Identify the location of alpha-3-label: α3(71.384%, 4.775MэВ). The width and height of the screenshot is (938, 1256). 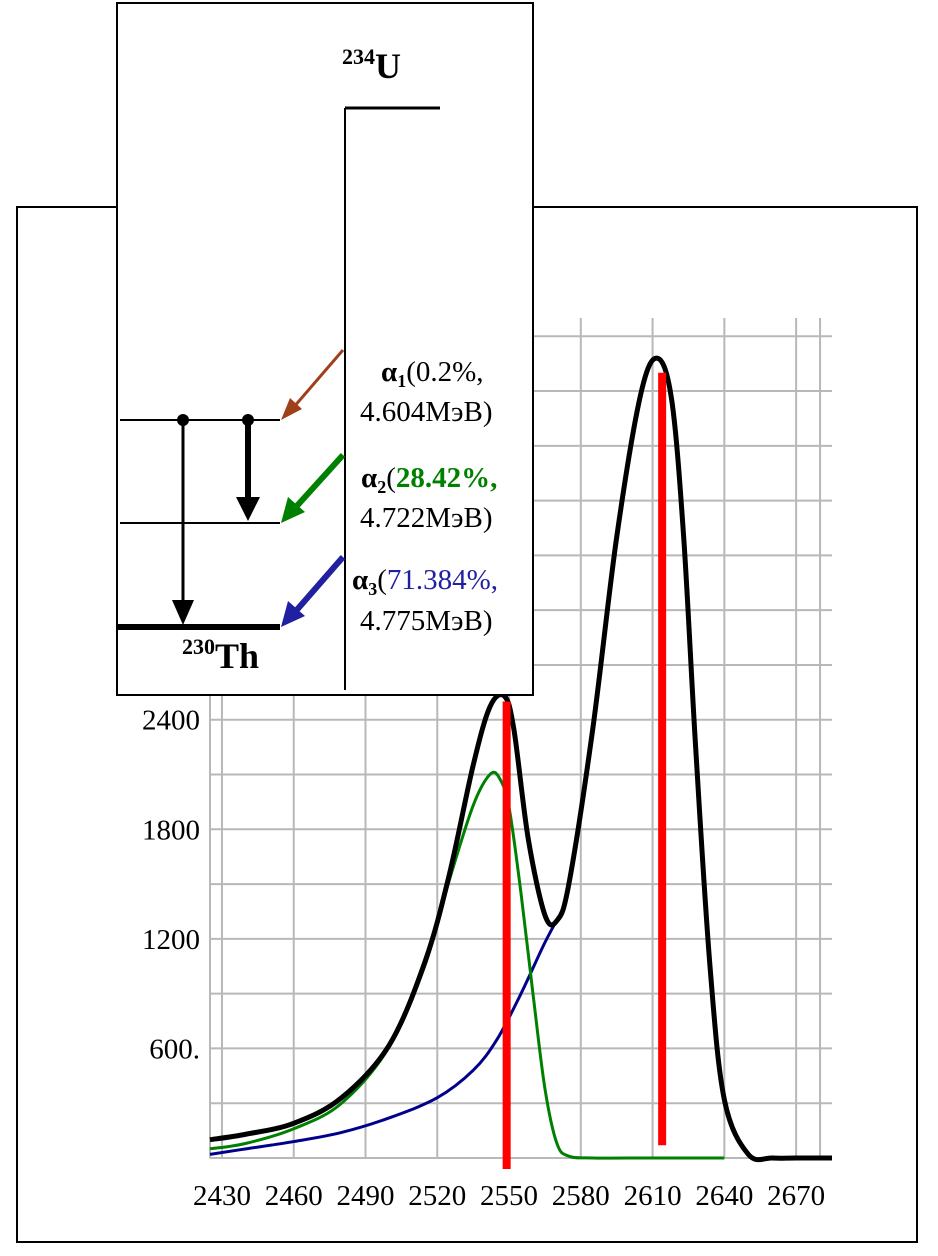
(425, 600).